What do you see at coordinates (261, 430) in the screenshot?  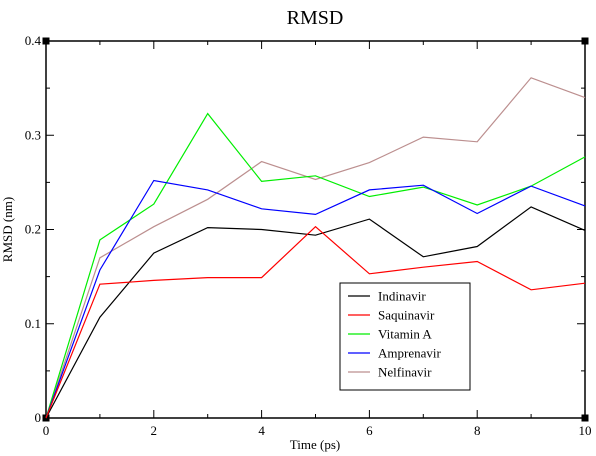 I see `x-tick-label: 4` at bounding box center [261, 430].